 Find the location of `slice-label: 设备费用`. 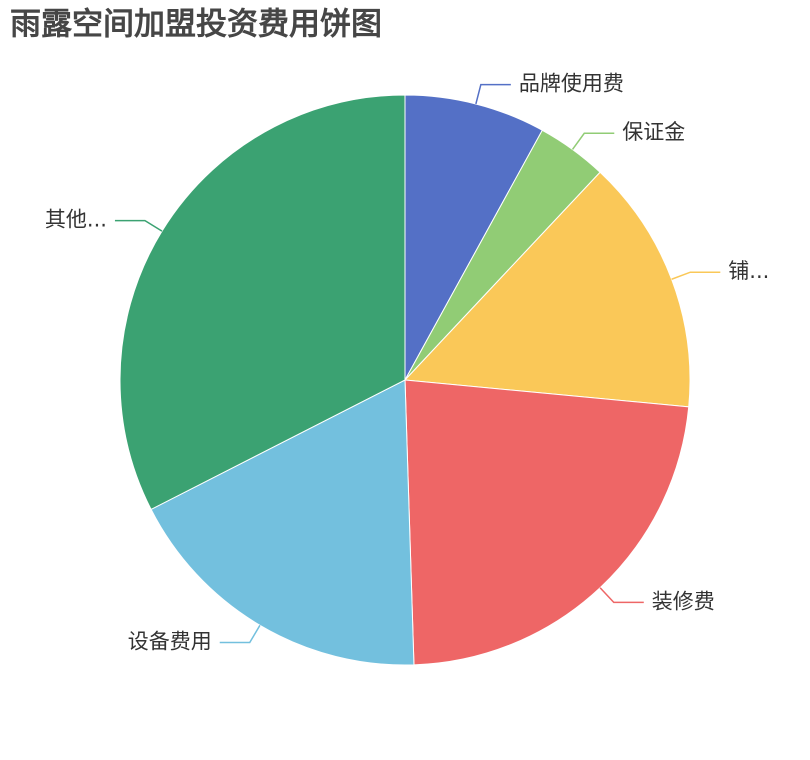

slice-label: 设备费用 is located at coordinates (170, 642).